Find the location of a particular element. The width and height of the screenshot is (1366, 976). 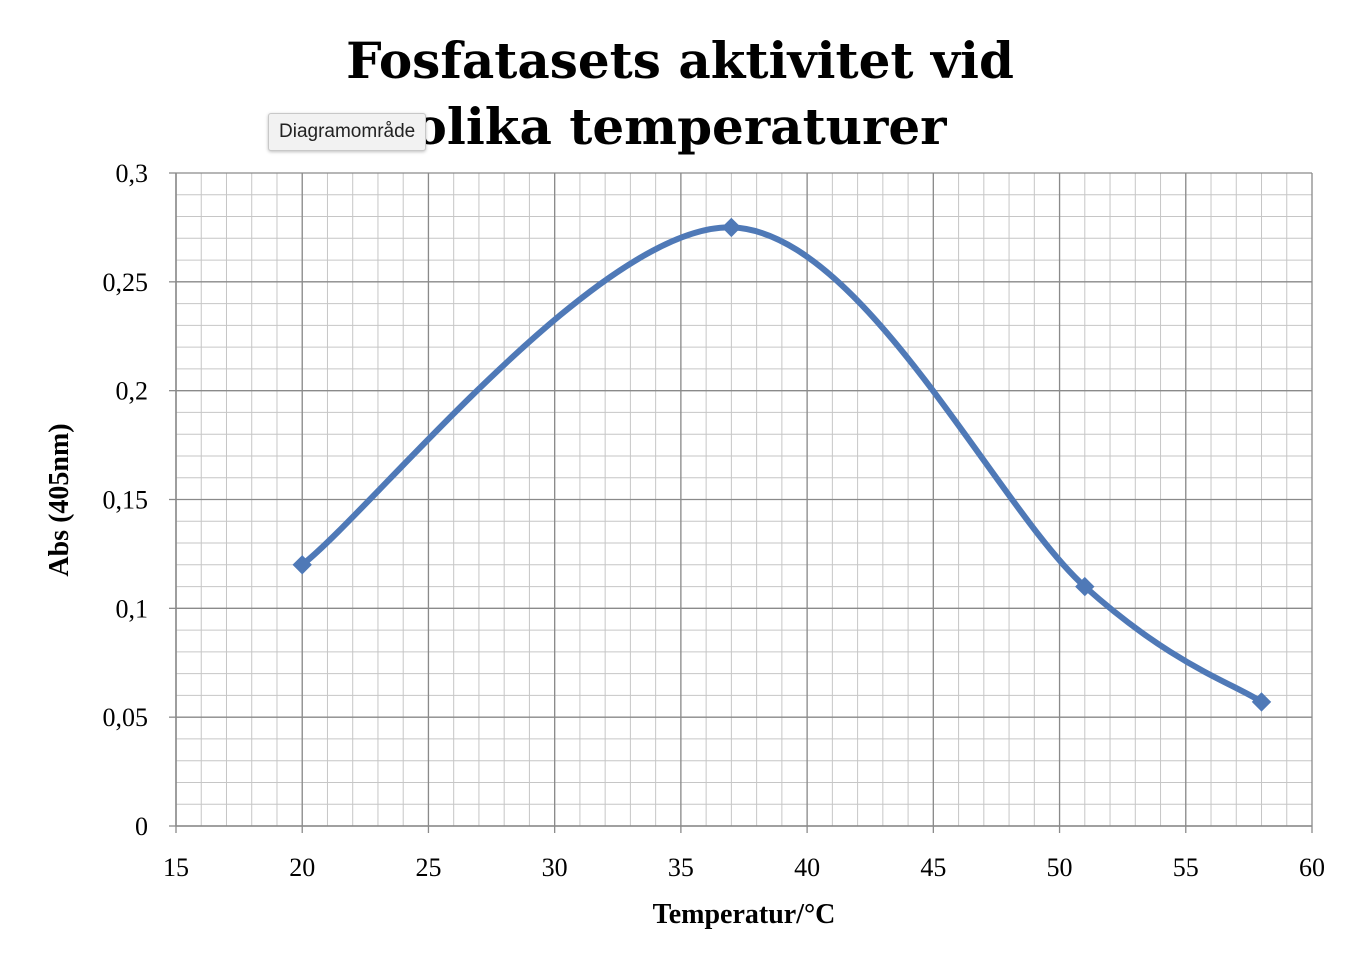

x-tick-label: 20 is located at coordinates (302, 867).